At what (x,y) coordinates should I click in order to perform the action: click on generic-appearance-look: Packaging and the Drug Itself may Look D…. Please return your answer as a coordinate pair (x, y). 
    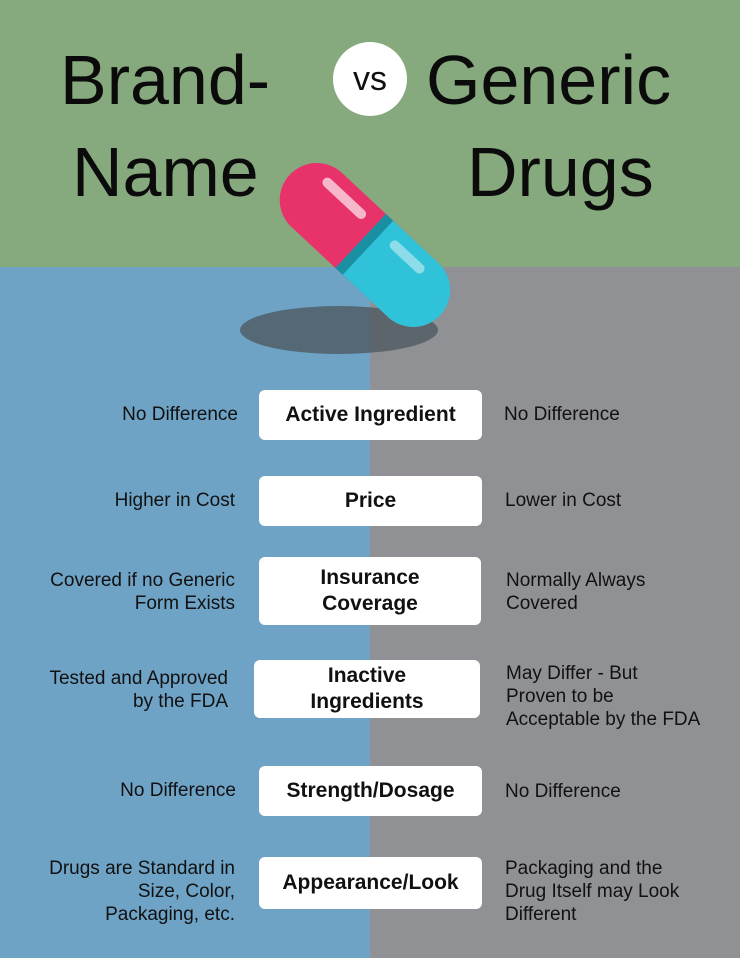
    Looking at the image, I should click on (592, 891).